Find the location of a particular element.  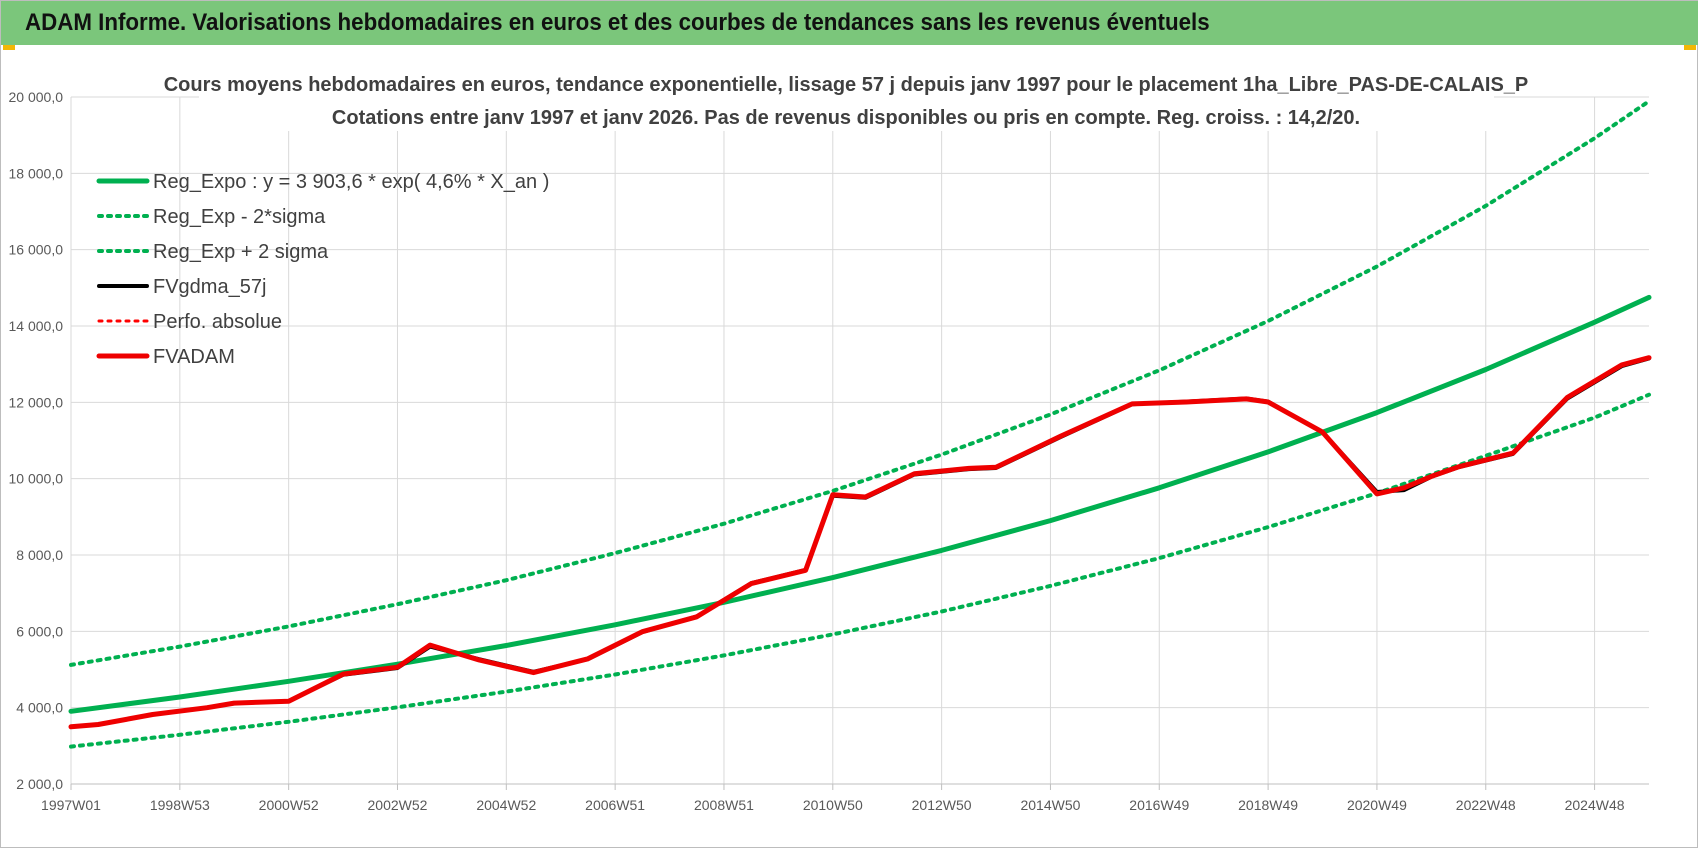

legend-label: Perfo. absolue is located at coordinates (217, 322).